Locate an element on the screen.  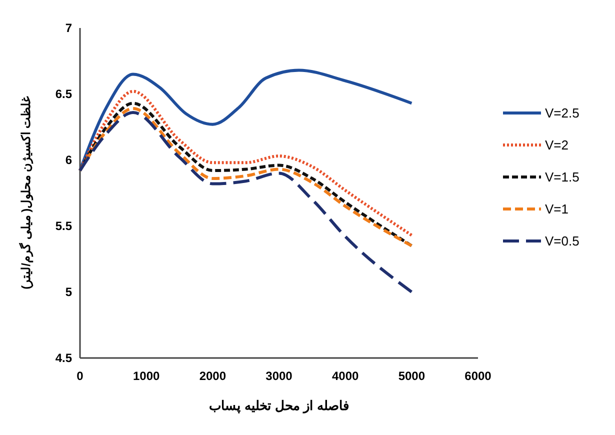
y-tick-label: 5 is located at coordinates (68, 292).